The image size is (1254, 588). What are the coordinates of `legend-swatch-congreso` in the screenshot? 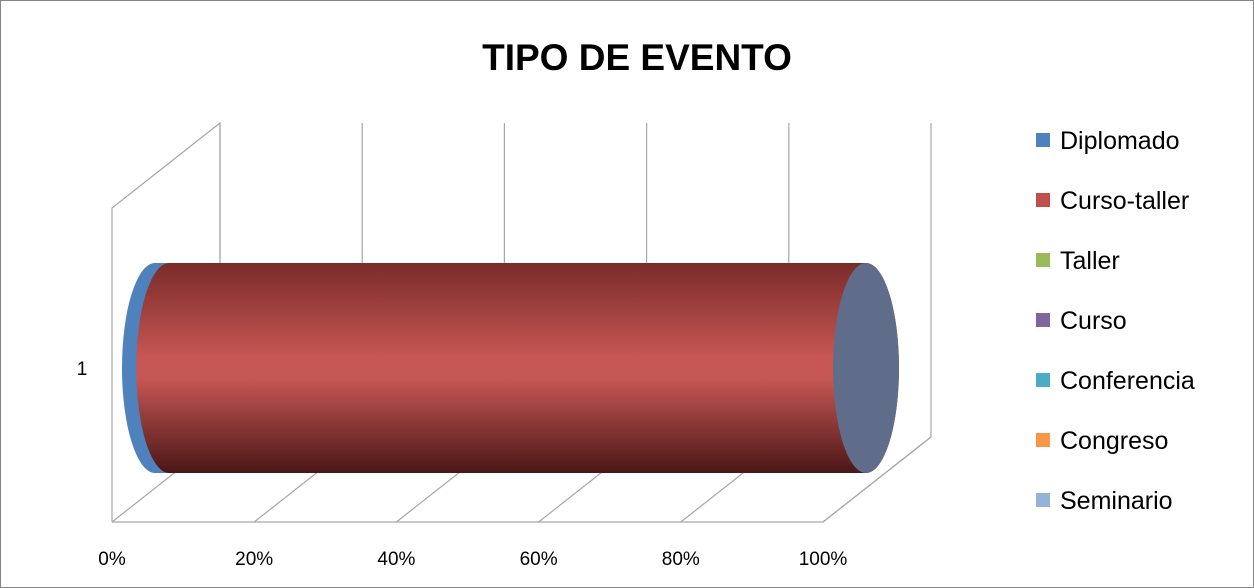 It's located at (1043, 440).